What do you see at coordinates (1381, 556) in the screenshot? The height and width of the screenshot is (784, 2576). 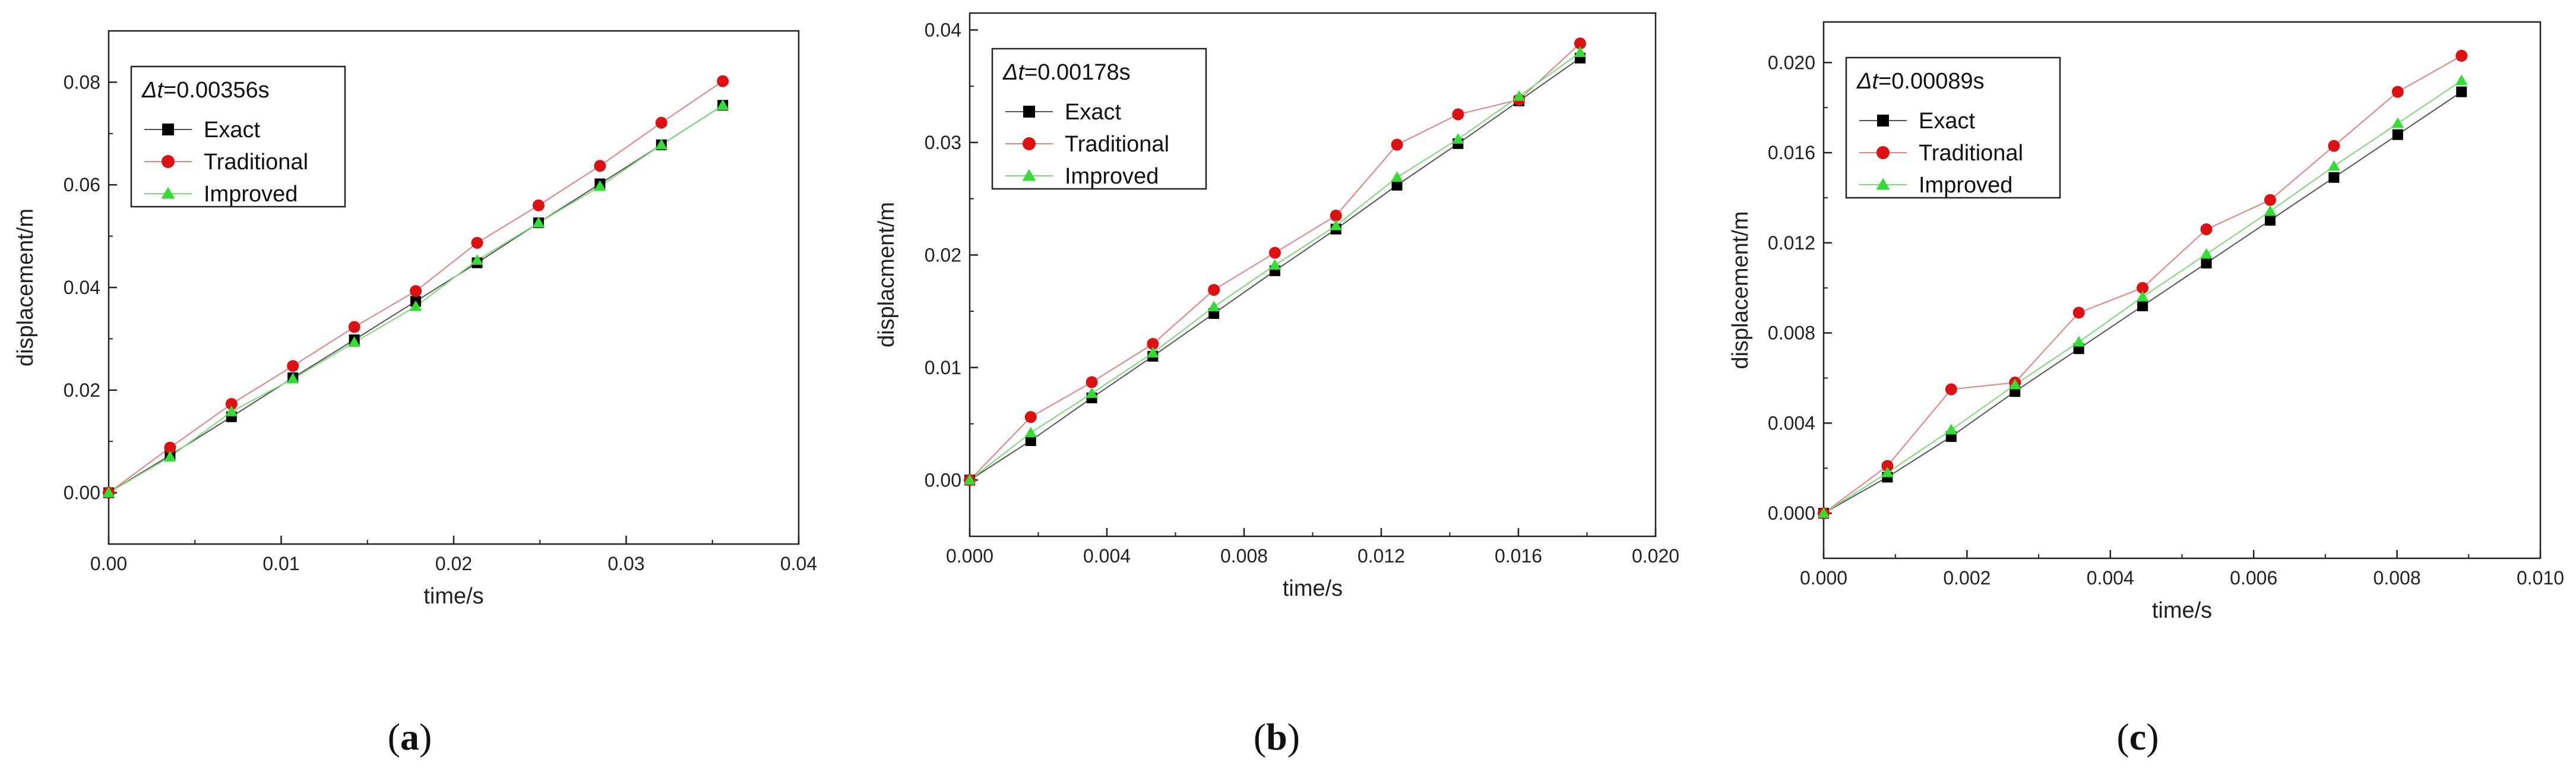 I see `x-tick-label: 0.012` at bounding box center [1381, 556].